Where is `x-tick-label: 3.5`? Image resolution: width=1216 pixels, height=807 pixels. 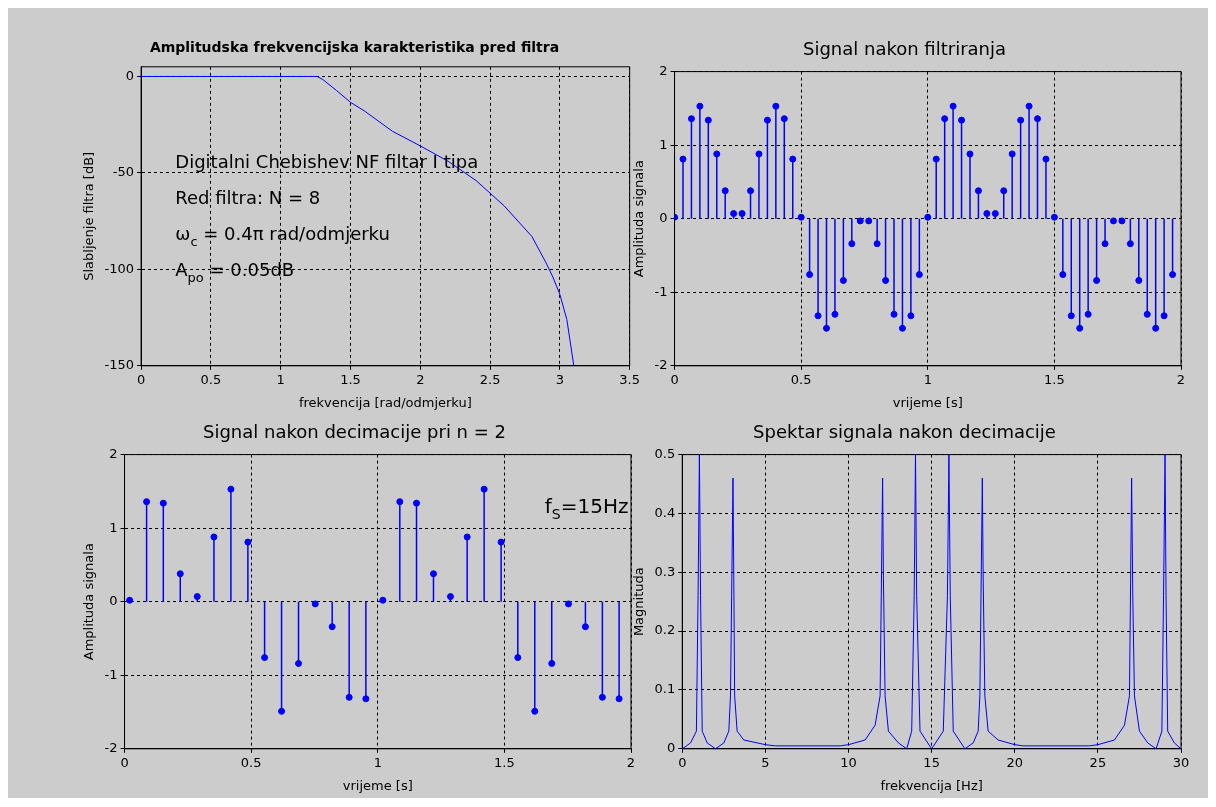
x-tick-label: 3.5 is located at coordinates (630, 379).